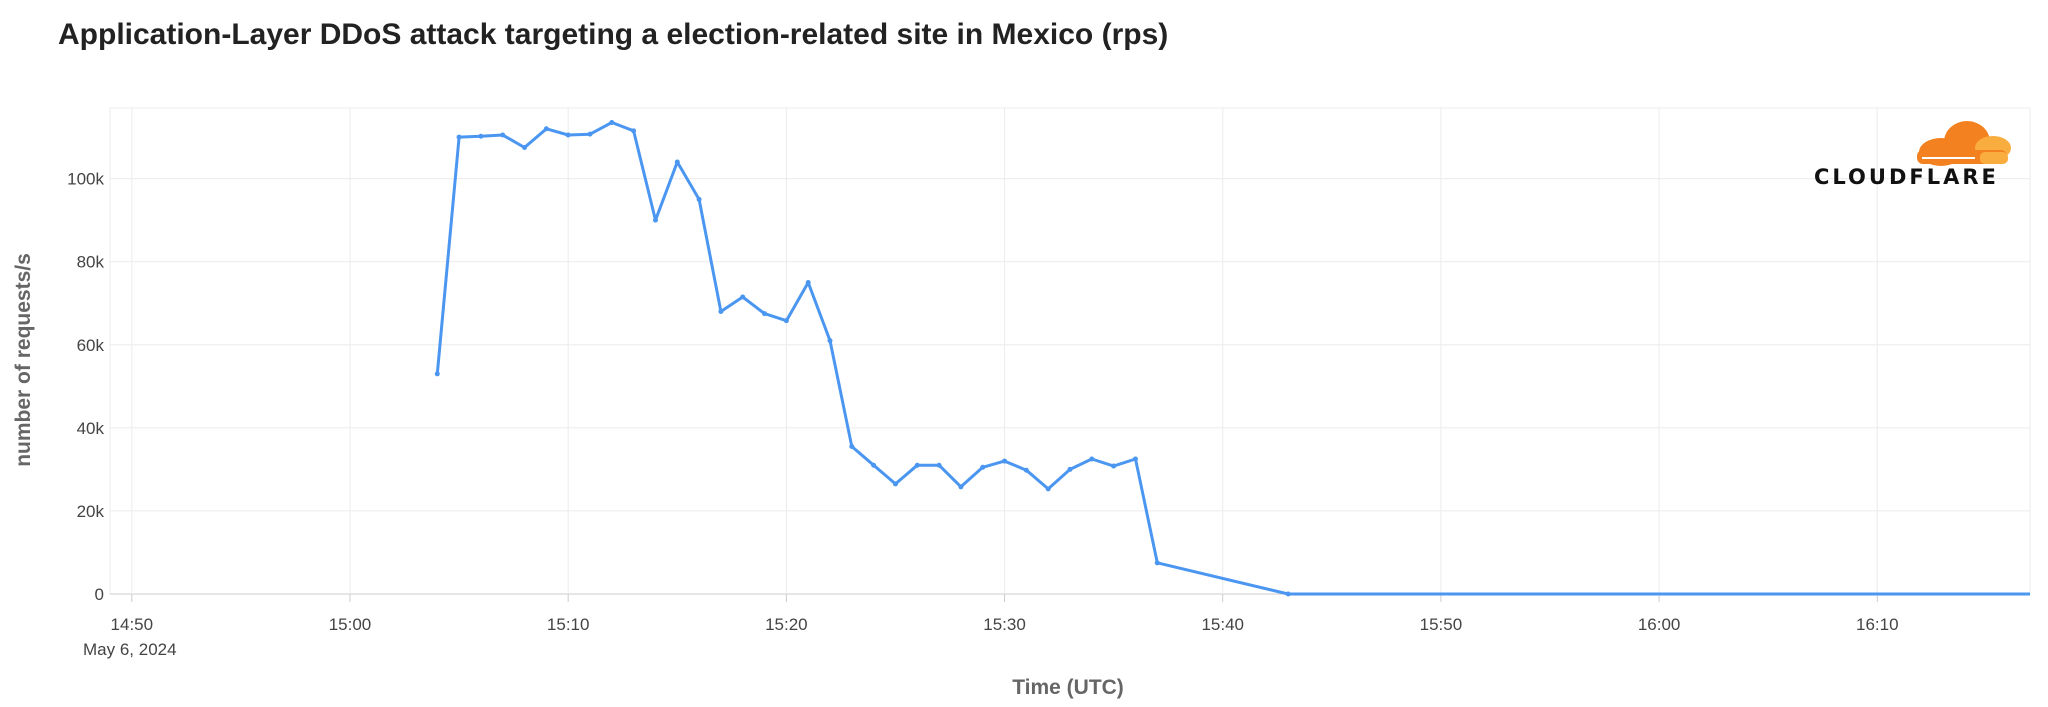  Describe the element at coordinates (91, 262) in the screenshot. I see `y-tick-label: 80k` at that location.